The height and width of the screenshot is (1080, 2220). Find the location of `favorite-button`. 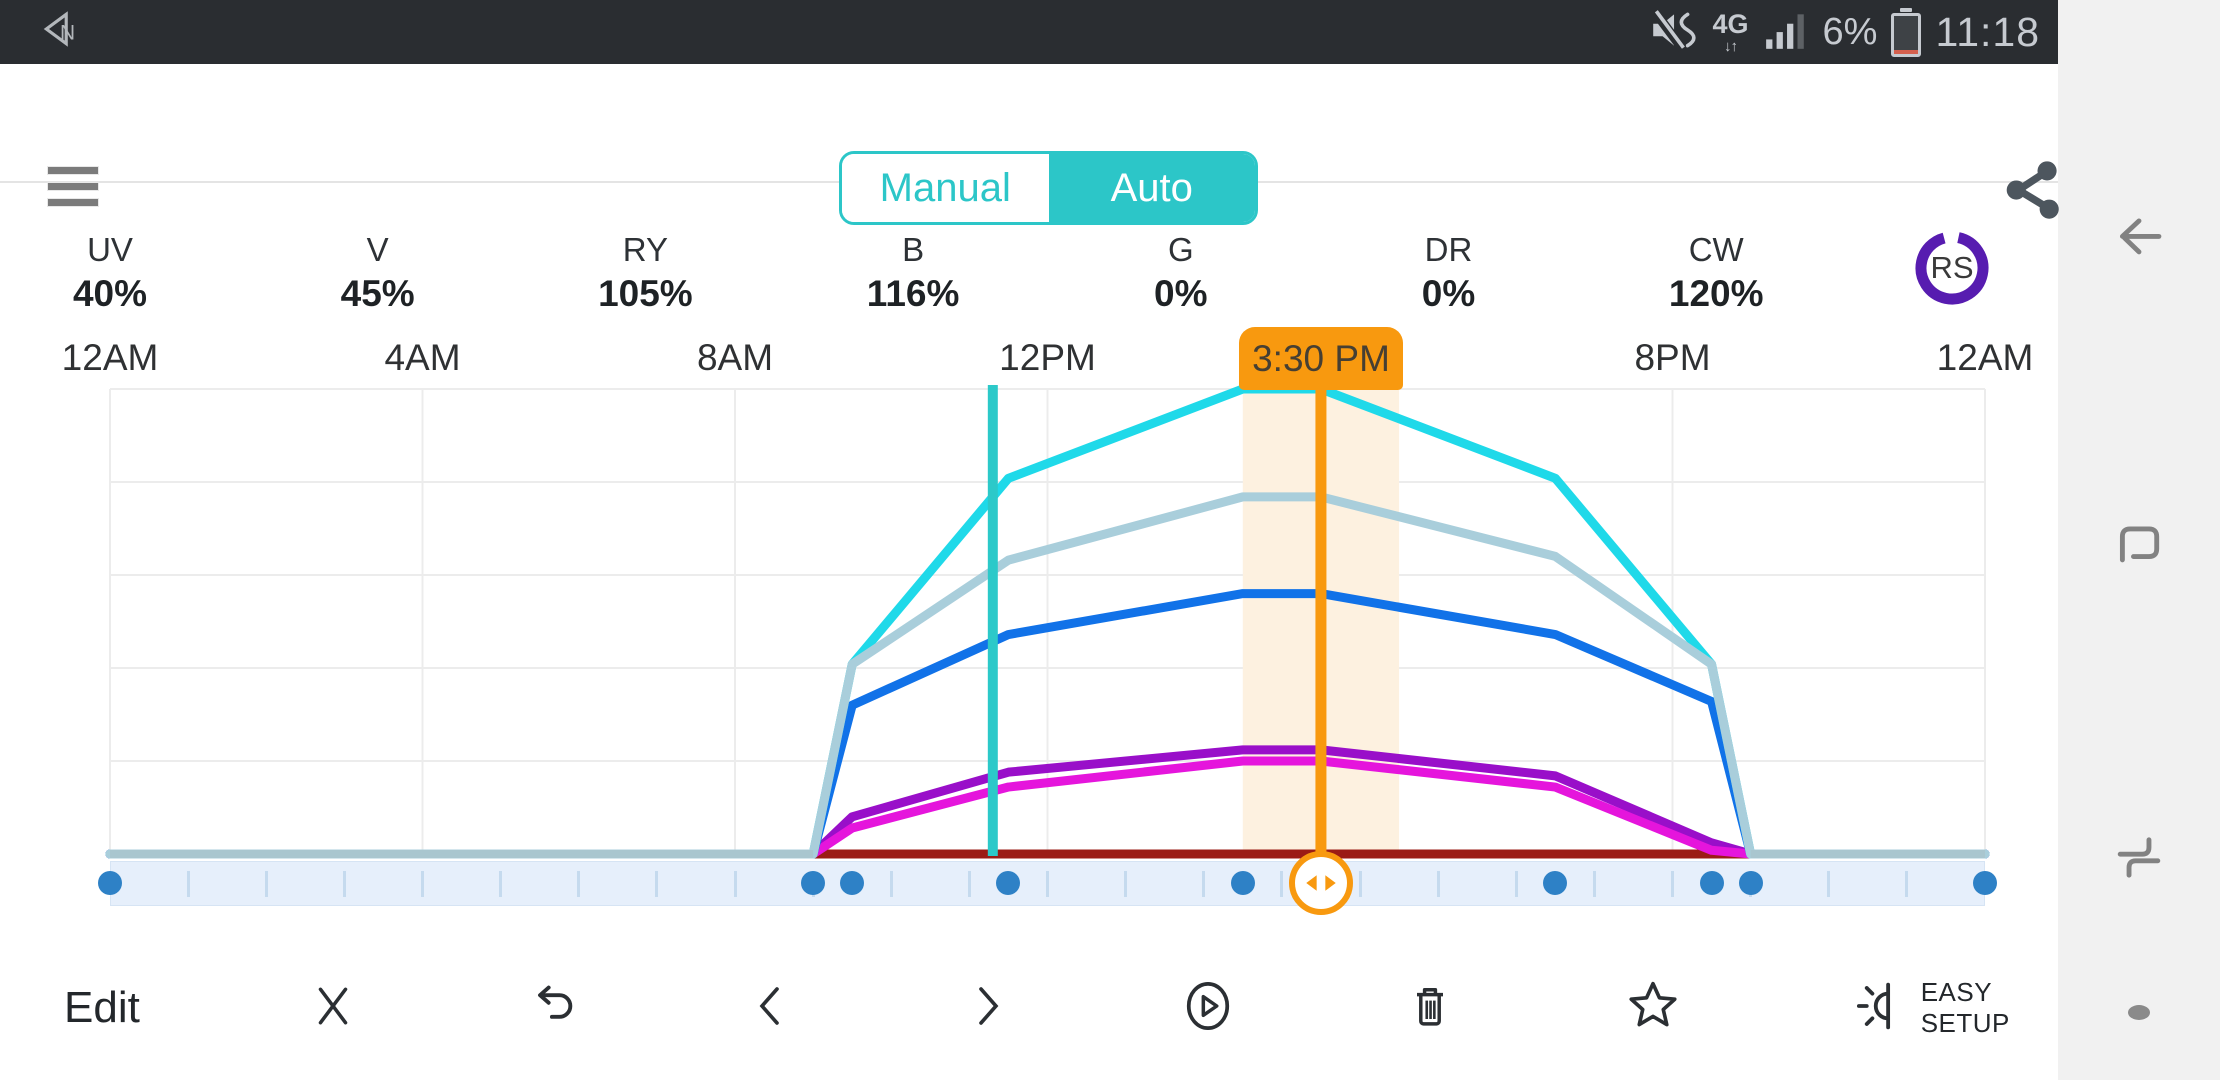

favorite-button is located at coordinates (1653, 1008).